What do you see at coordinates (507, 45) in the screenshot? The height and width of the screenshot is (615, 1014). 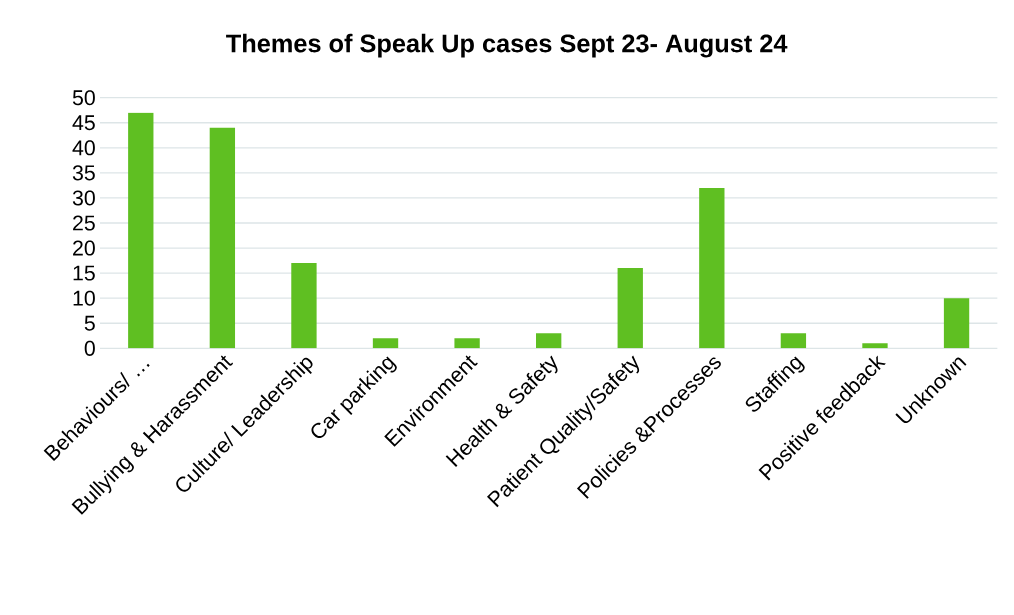 I see `chart-title: Themes of Speak Up cases Sept 23- August 24` at bounding box center [507, 45].